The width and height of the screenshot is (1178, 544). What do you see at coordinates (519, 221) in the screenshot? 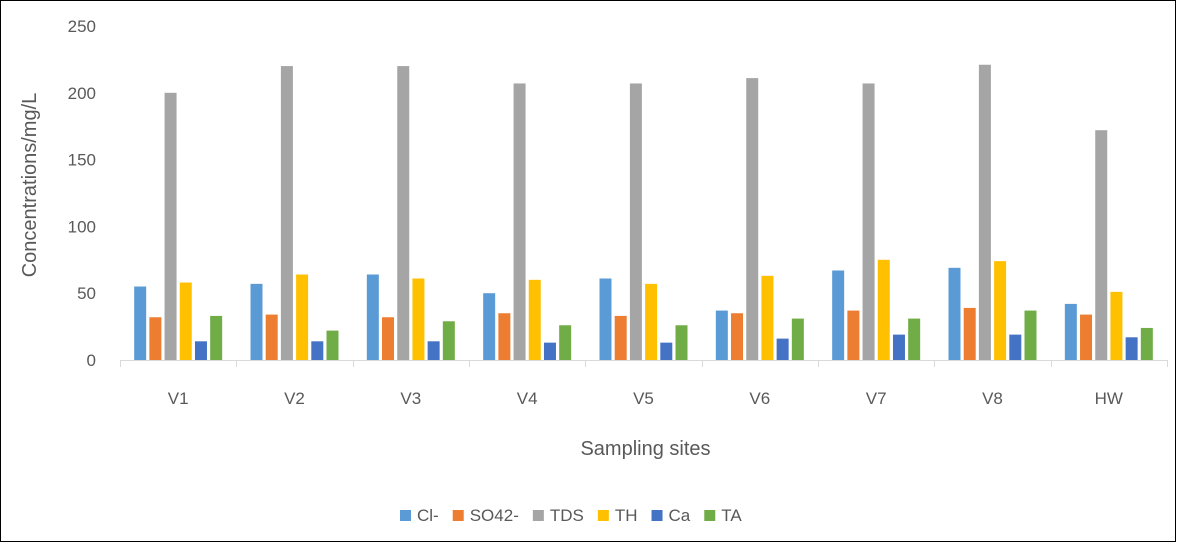
I see `bar-V4-TDS` at bounding box center [519, 221].